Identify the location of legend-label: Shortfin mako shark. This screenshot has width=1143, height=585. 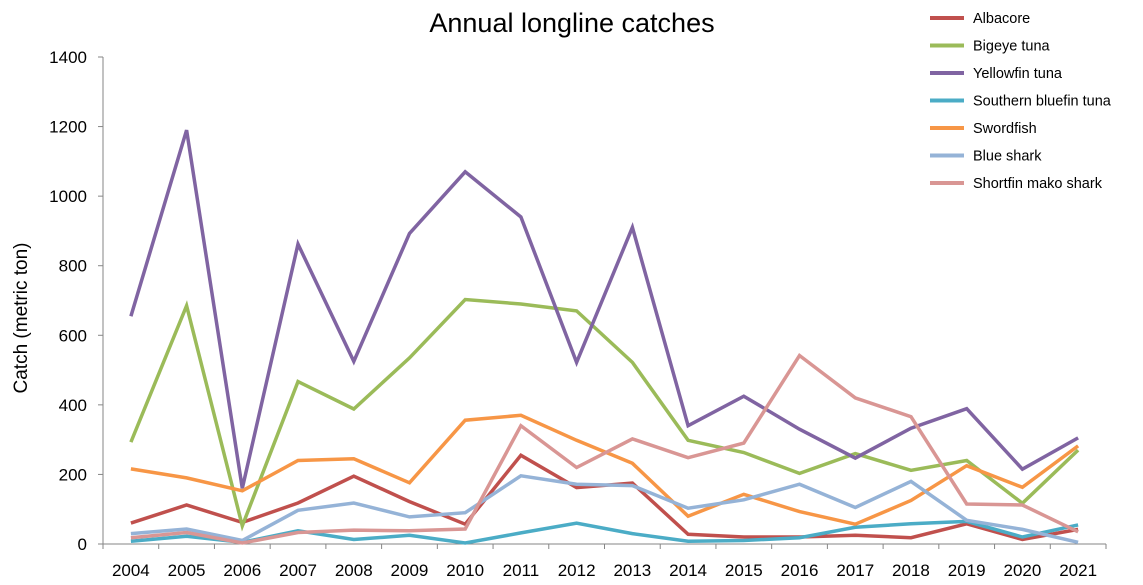
(1038, 184).